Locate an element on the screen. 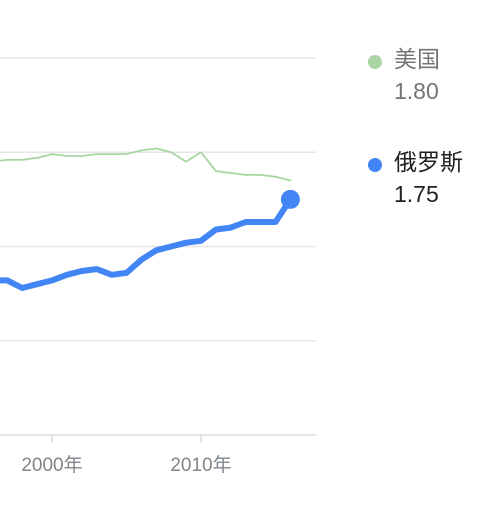  legend-item-russia: 俄罗斯 1.75 is located at coordinates (430, 177).